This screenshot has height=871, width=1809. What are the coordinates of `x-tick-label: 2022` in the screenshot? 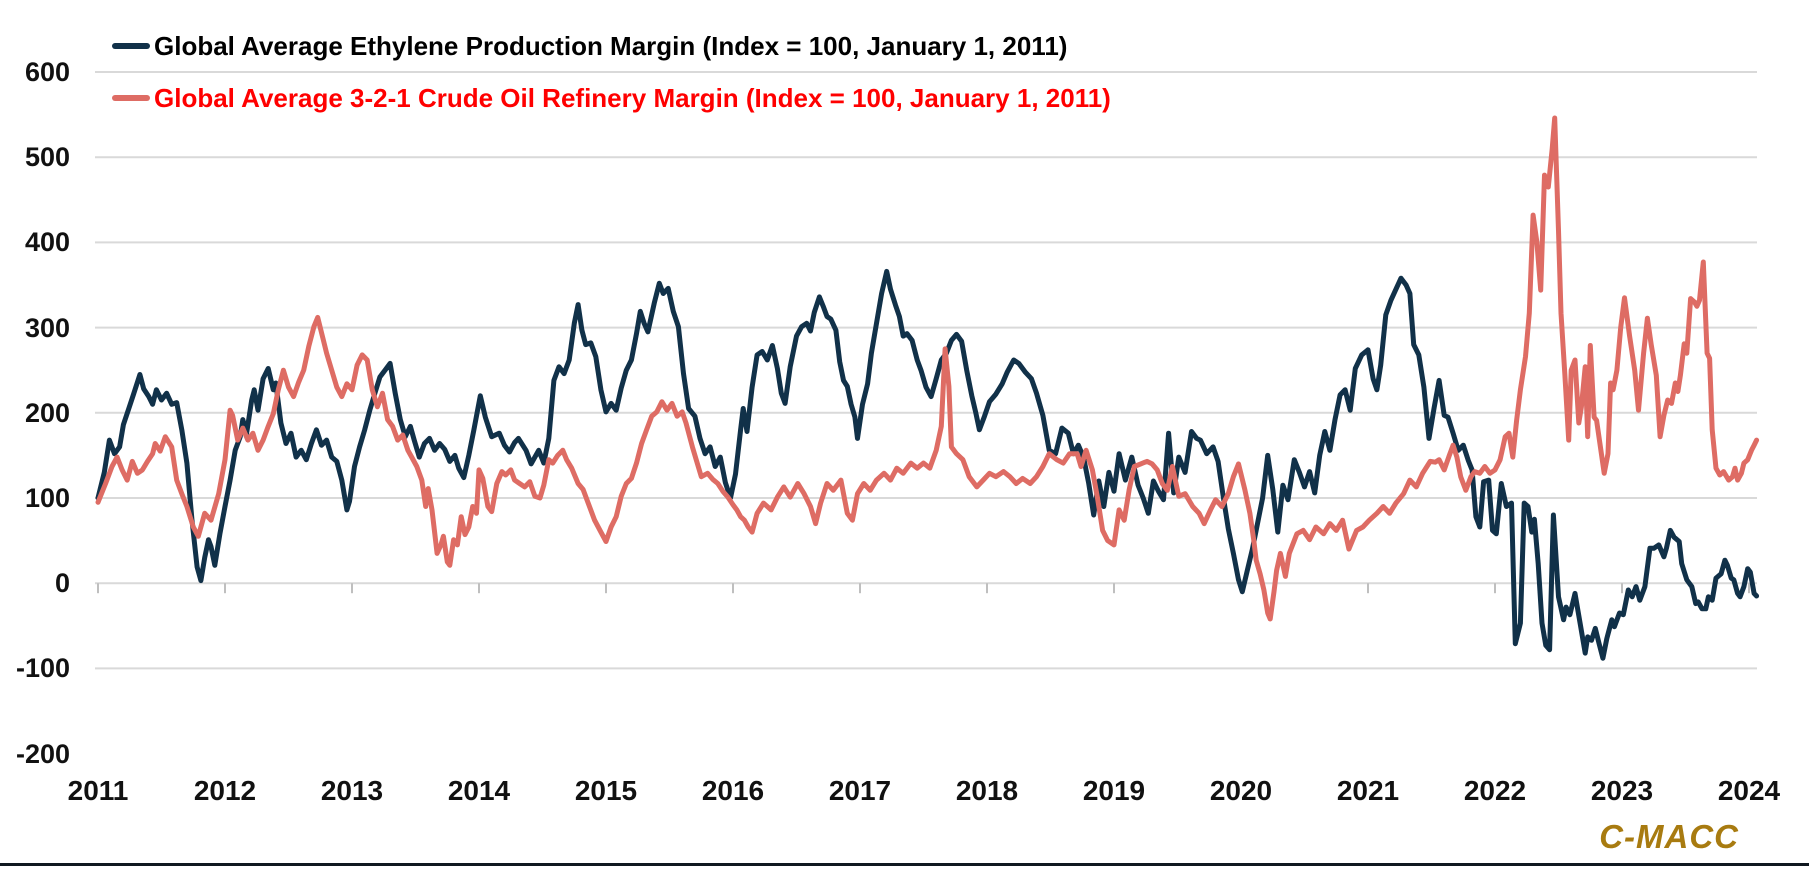 It's located at (1495, 790).